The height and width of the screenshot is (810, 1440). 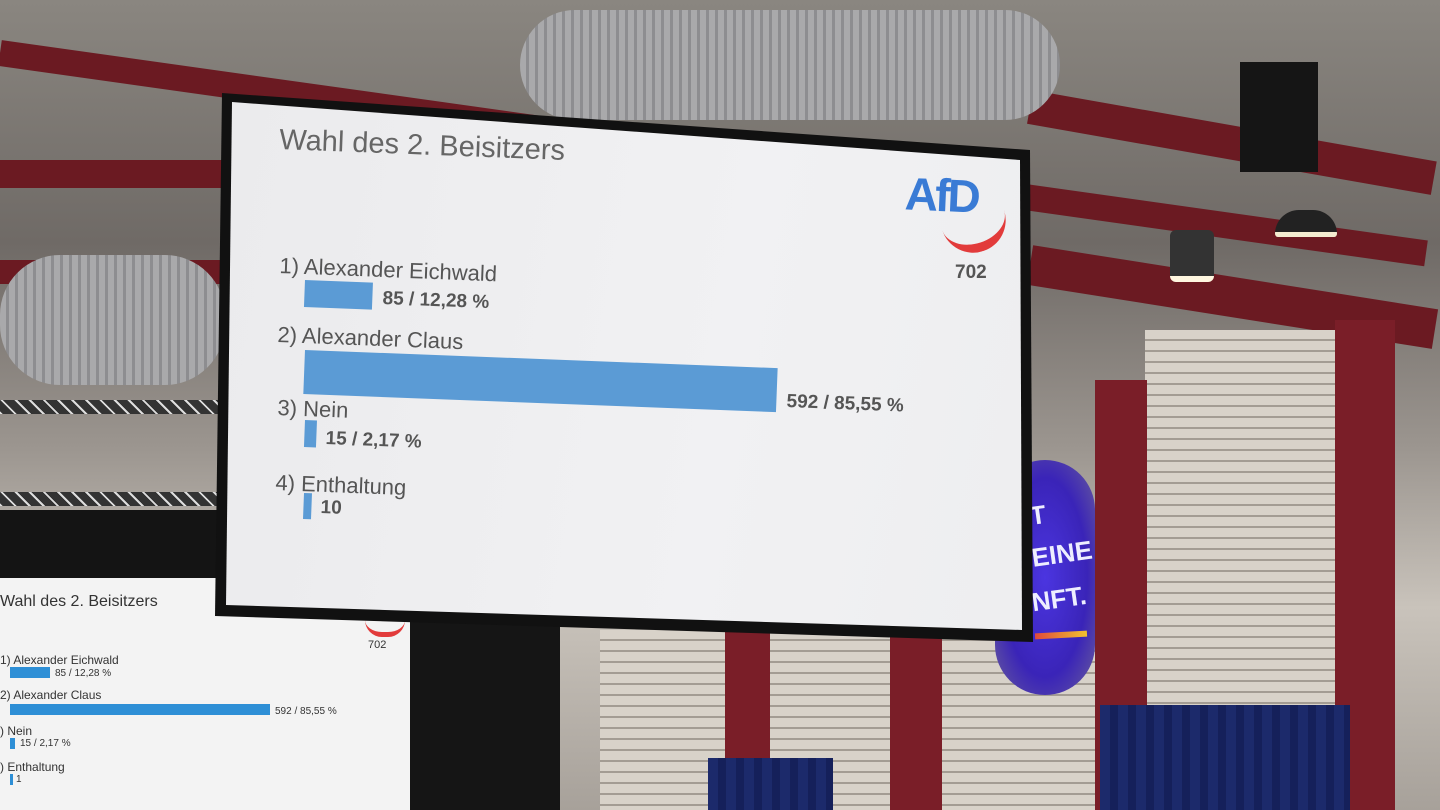 What do you see at coordinates (32, 767) in the screenshot?
I see `side-label: ) Enthaltung` at bounding box center [32, 767].